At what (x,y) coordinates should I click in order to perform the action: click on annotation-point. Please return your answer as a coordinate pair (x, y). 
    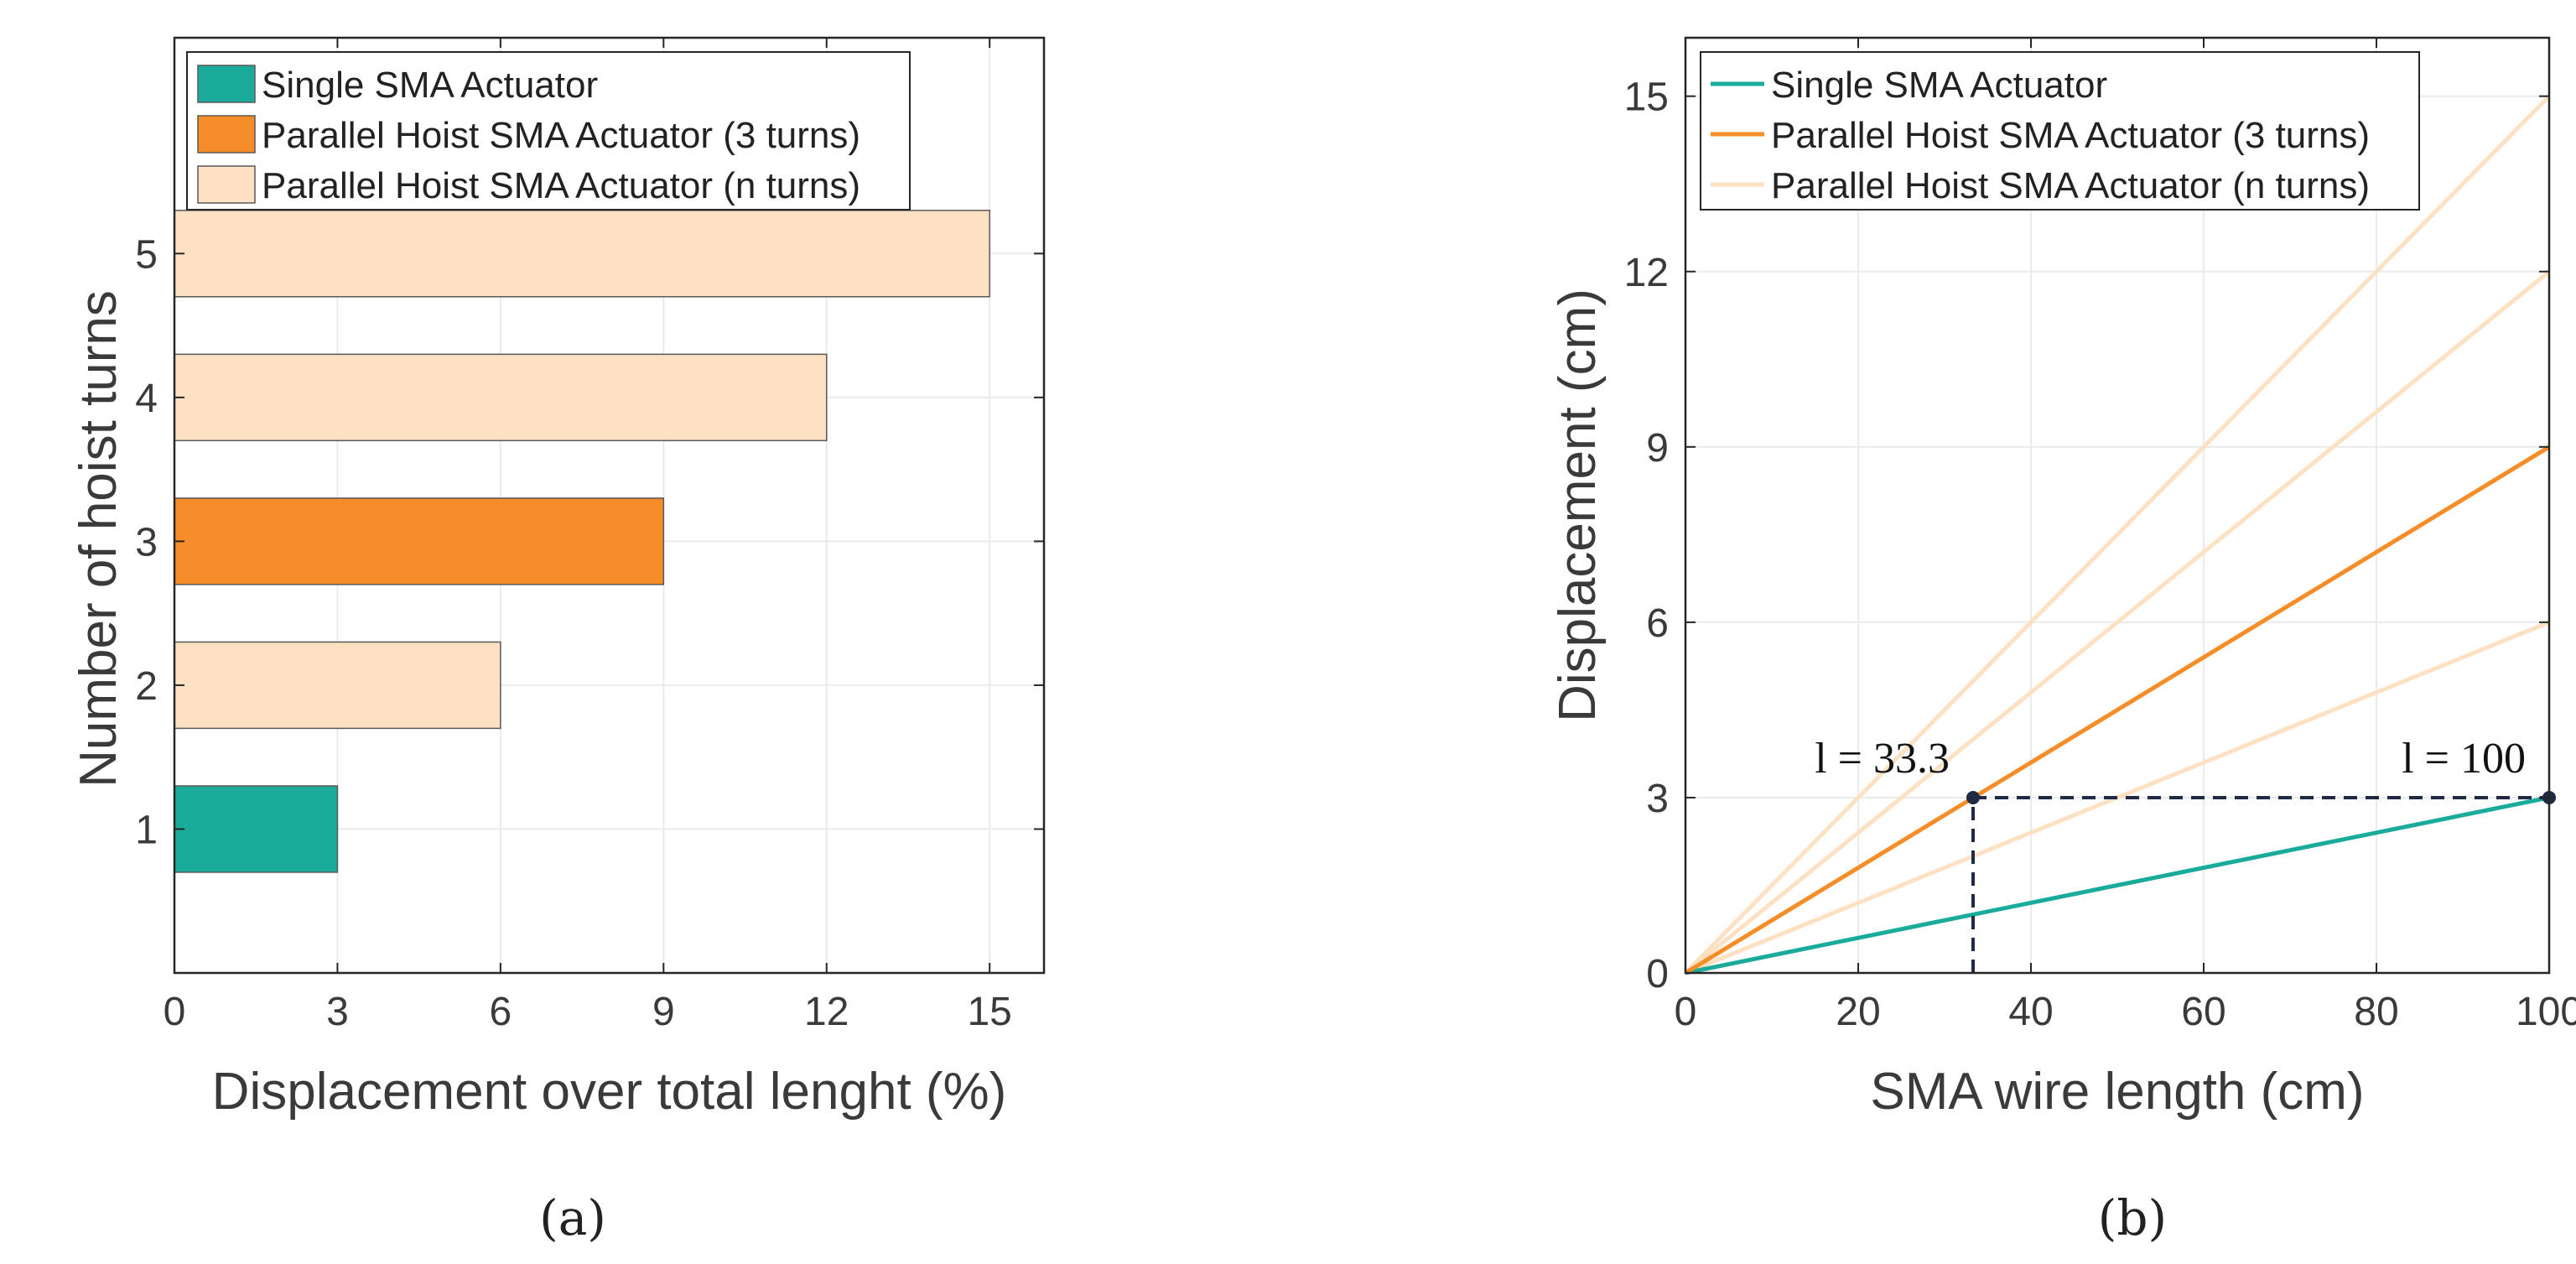
    Looking at the image, I should click on (1973, 797).